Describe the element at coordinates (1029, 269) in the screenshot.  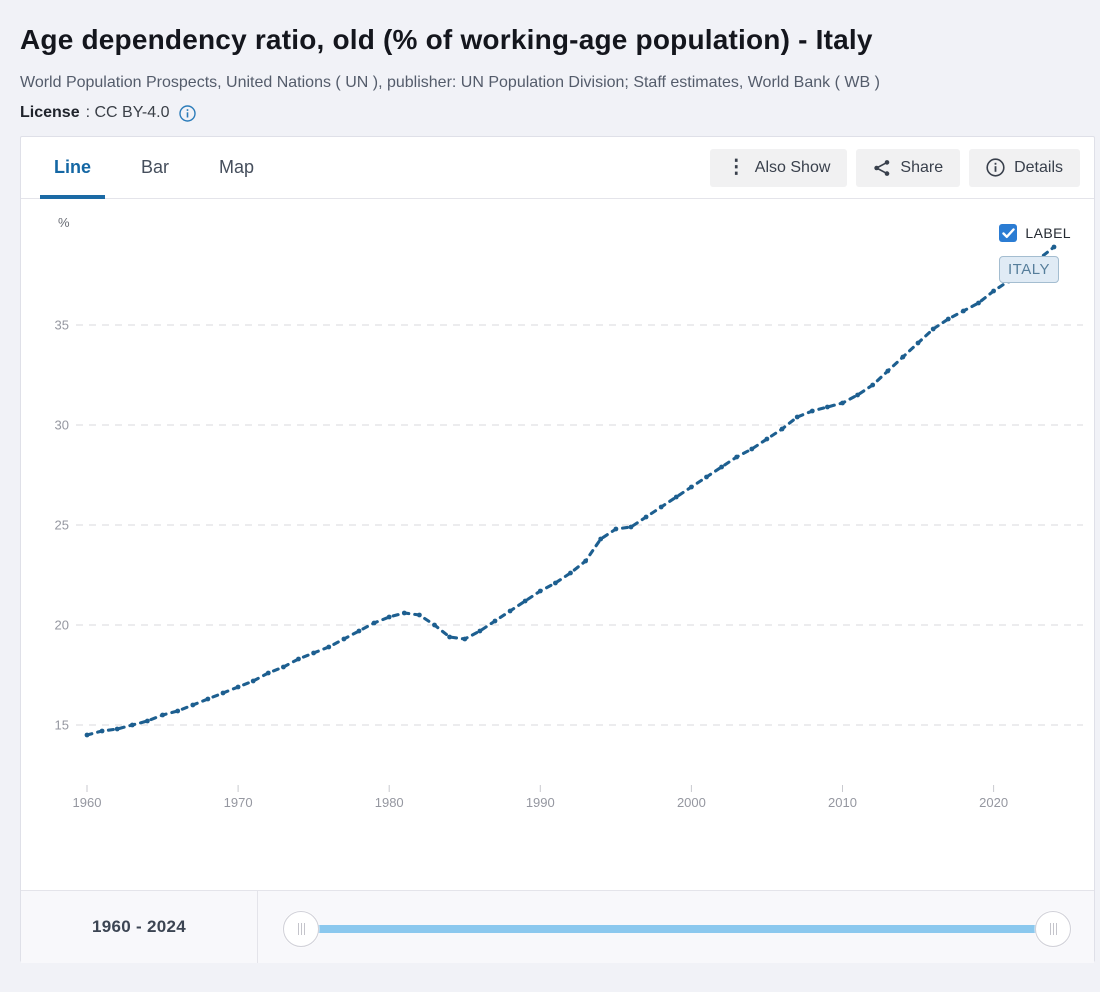
I see `series-country-tag: ITALY` at that location.